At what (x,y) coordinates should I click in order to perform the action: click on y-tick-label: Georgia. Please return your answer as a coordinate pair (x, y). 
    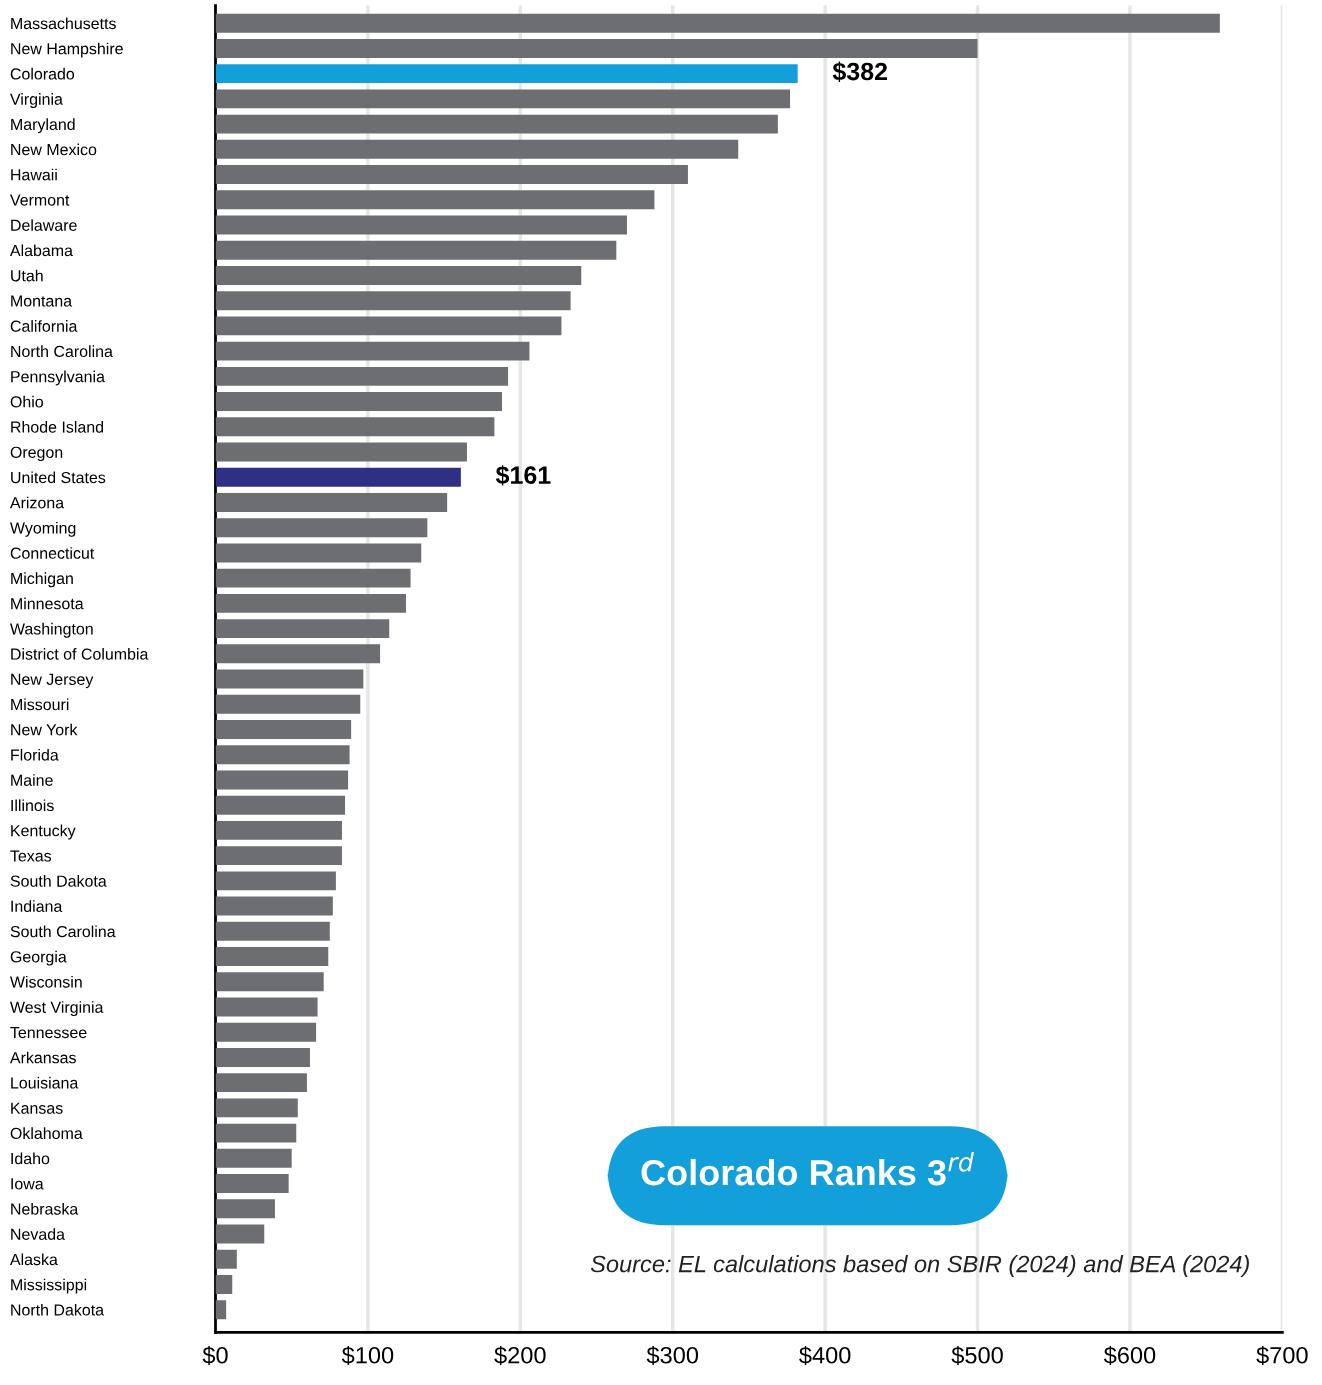
    Looking at the image, I should click on (38, 958).